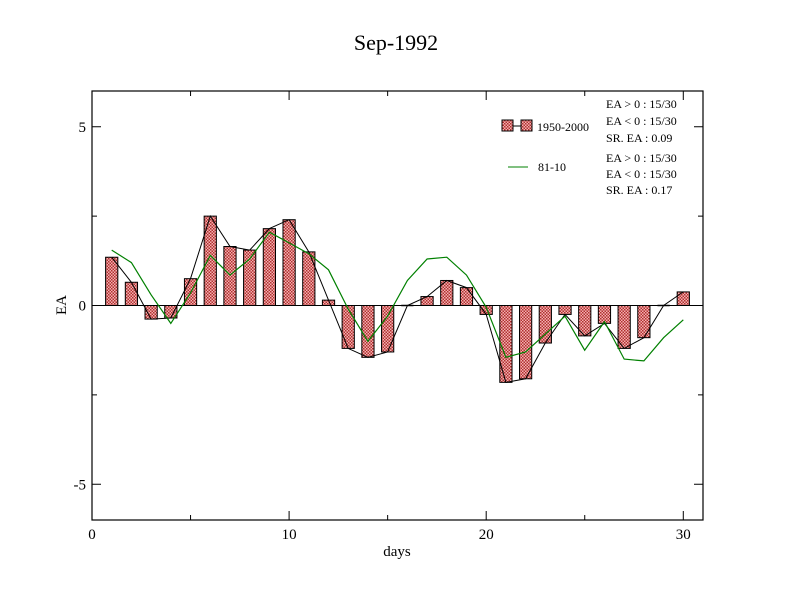  What do you see at coordinates (552, 167) in the screenshot?
I see `legend-label-line: 81-10` at bounding box center [552, 167].